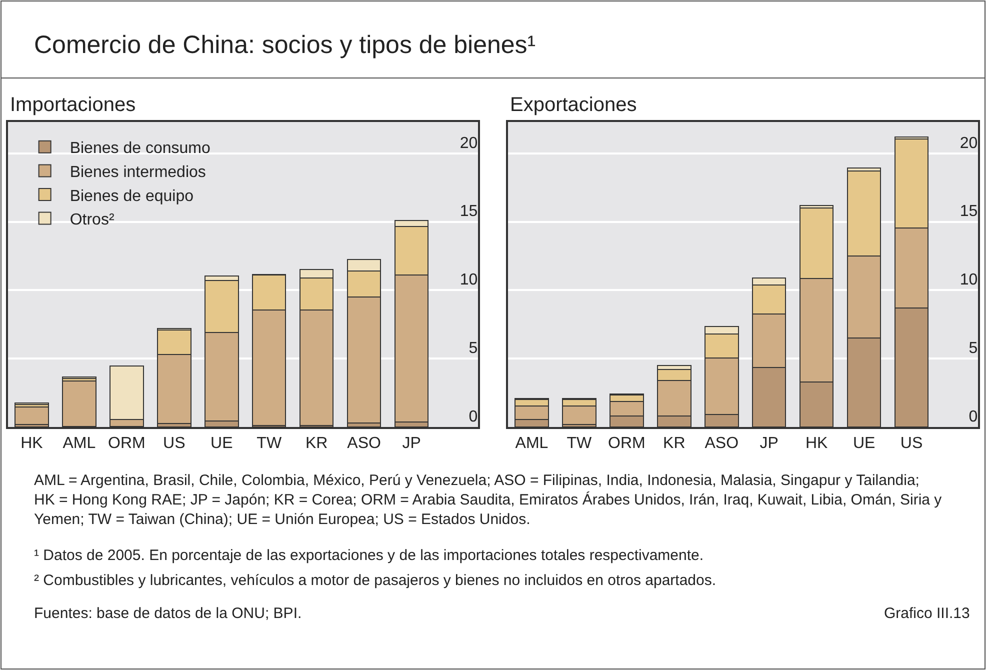  What do you see at coordinates (73, 105) in the screenshot?
I see `chart-title: Importaciones` at bounding box center [73, 105].